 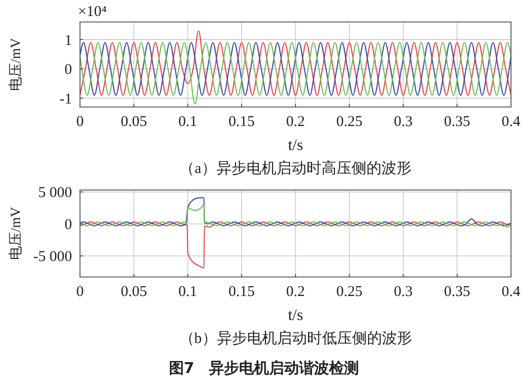 I want to click on text: （b）异步电机启动时低压侧的波形, so click(x=295, y=338).